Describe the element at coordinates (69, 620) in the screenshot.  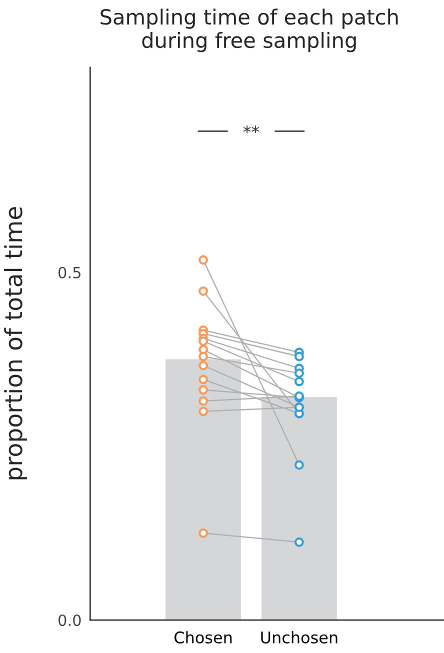
I see `y-tick-label: 0.0` at that location.